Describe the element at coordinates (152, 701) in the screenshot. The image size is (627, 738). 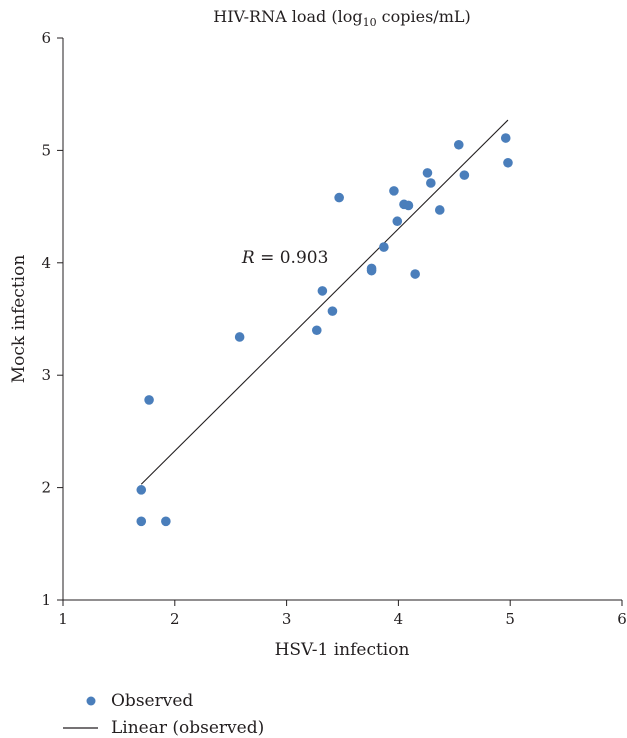
I see `legend-label-observed: Observed` at that location.